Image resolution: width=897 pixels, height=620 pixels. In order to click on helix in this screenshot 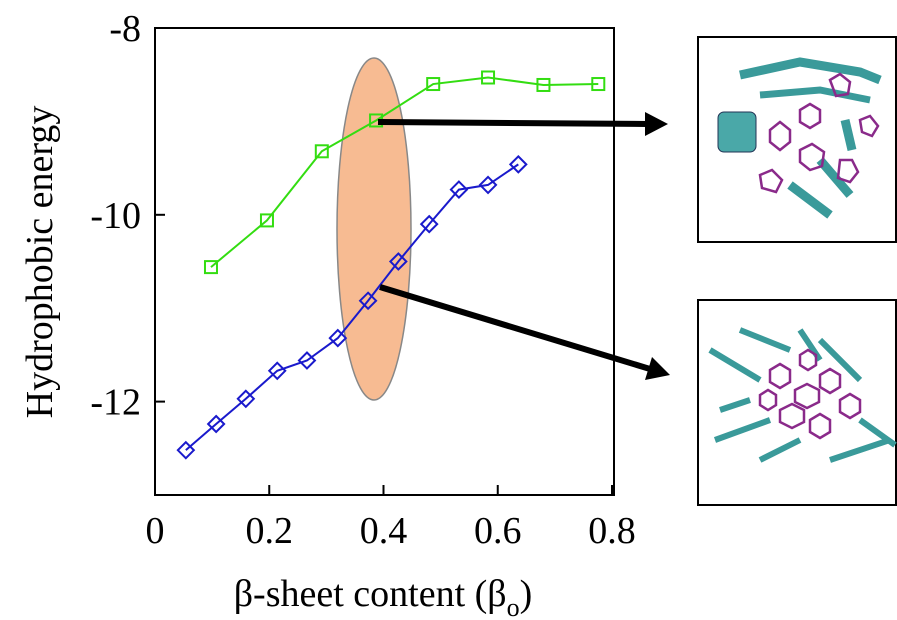, I will do `click(737, 132)`.